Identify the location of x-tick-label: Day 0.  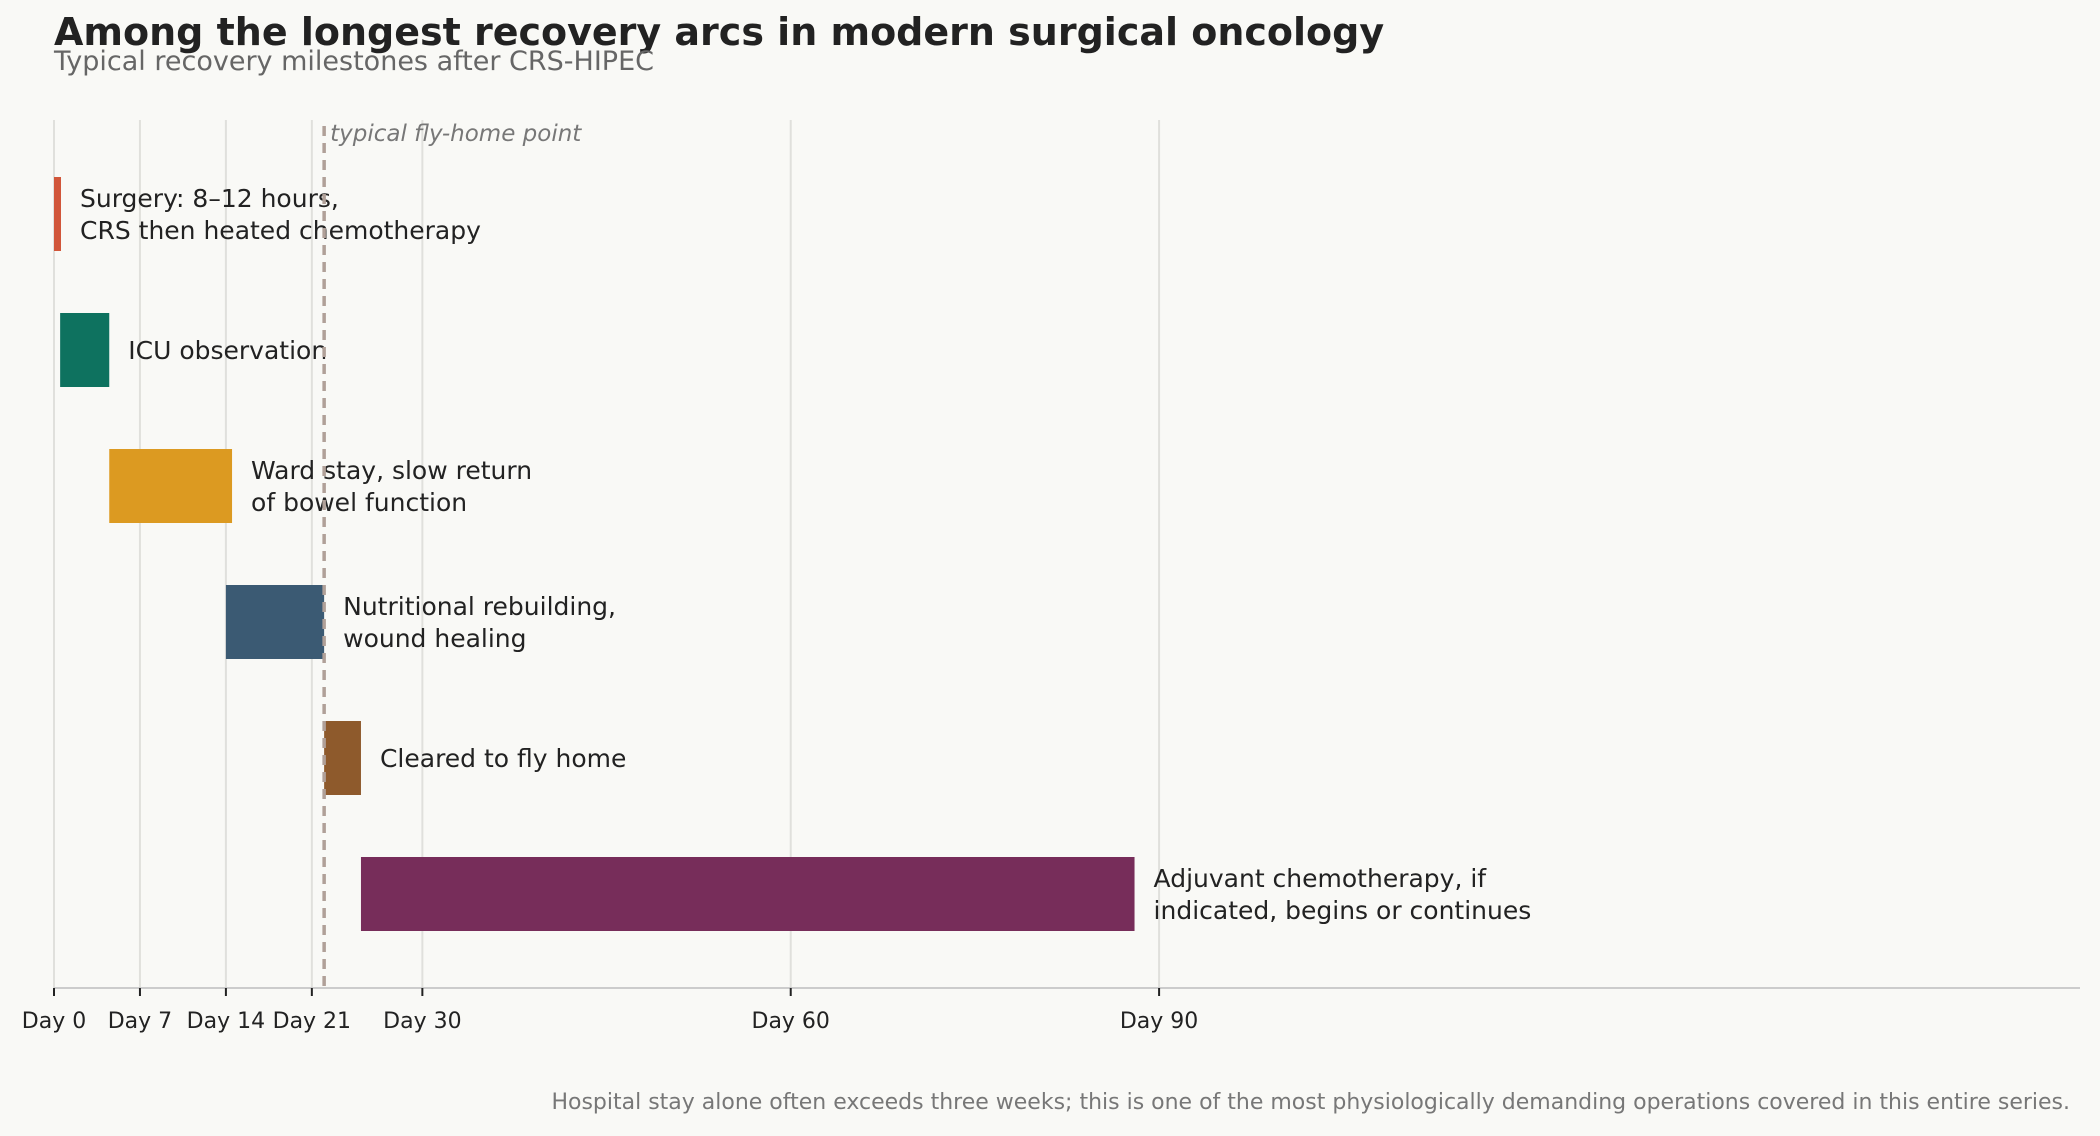
(54, 1021).